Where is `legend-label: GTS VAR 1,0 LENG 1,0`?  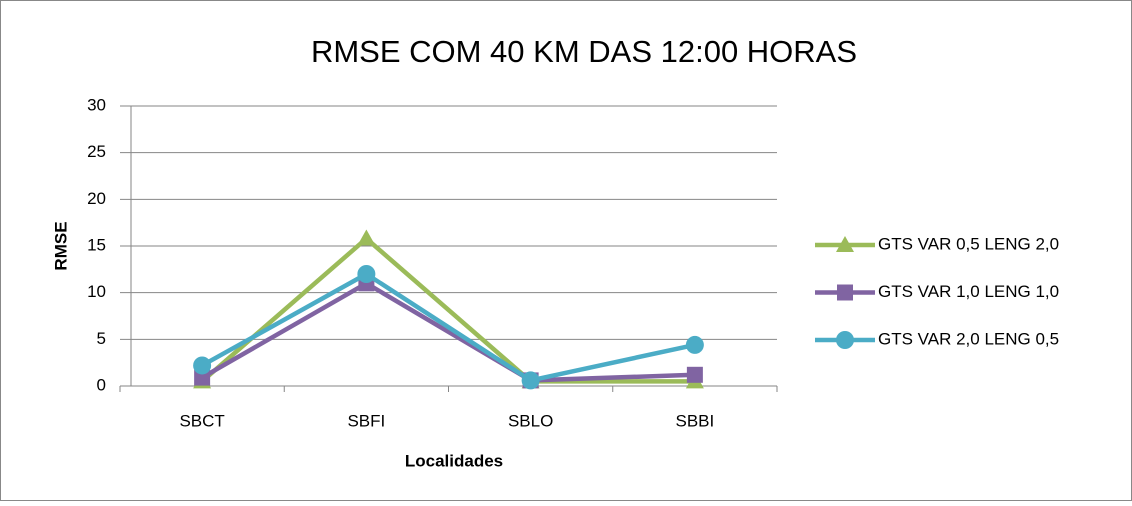 legend-label: GTS VAR 1,0 LENG 1,0 is located at coordinates (968, 291).